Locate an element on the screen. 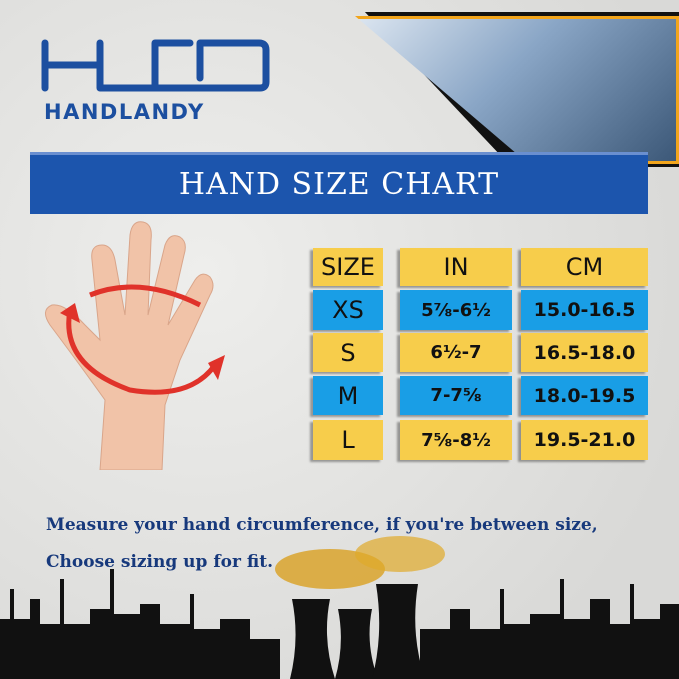 This screenshot has width=679, height=679. title-banner: HAND SIZE CHART is located at coordinates (339, 183).